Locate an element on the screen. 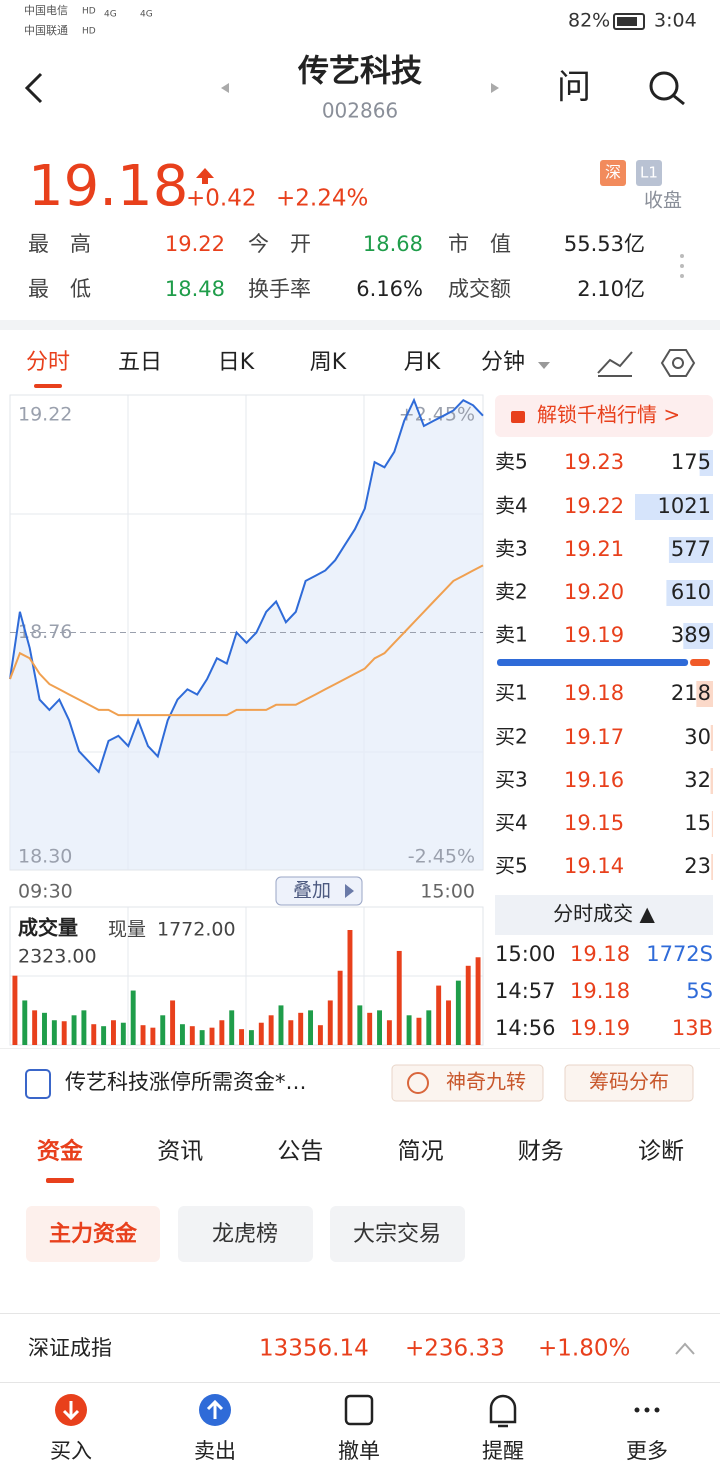  play-icon is located at coordinates (349, 891).